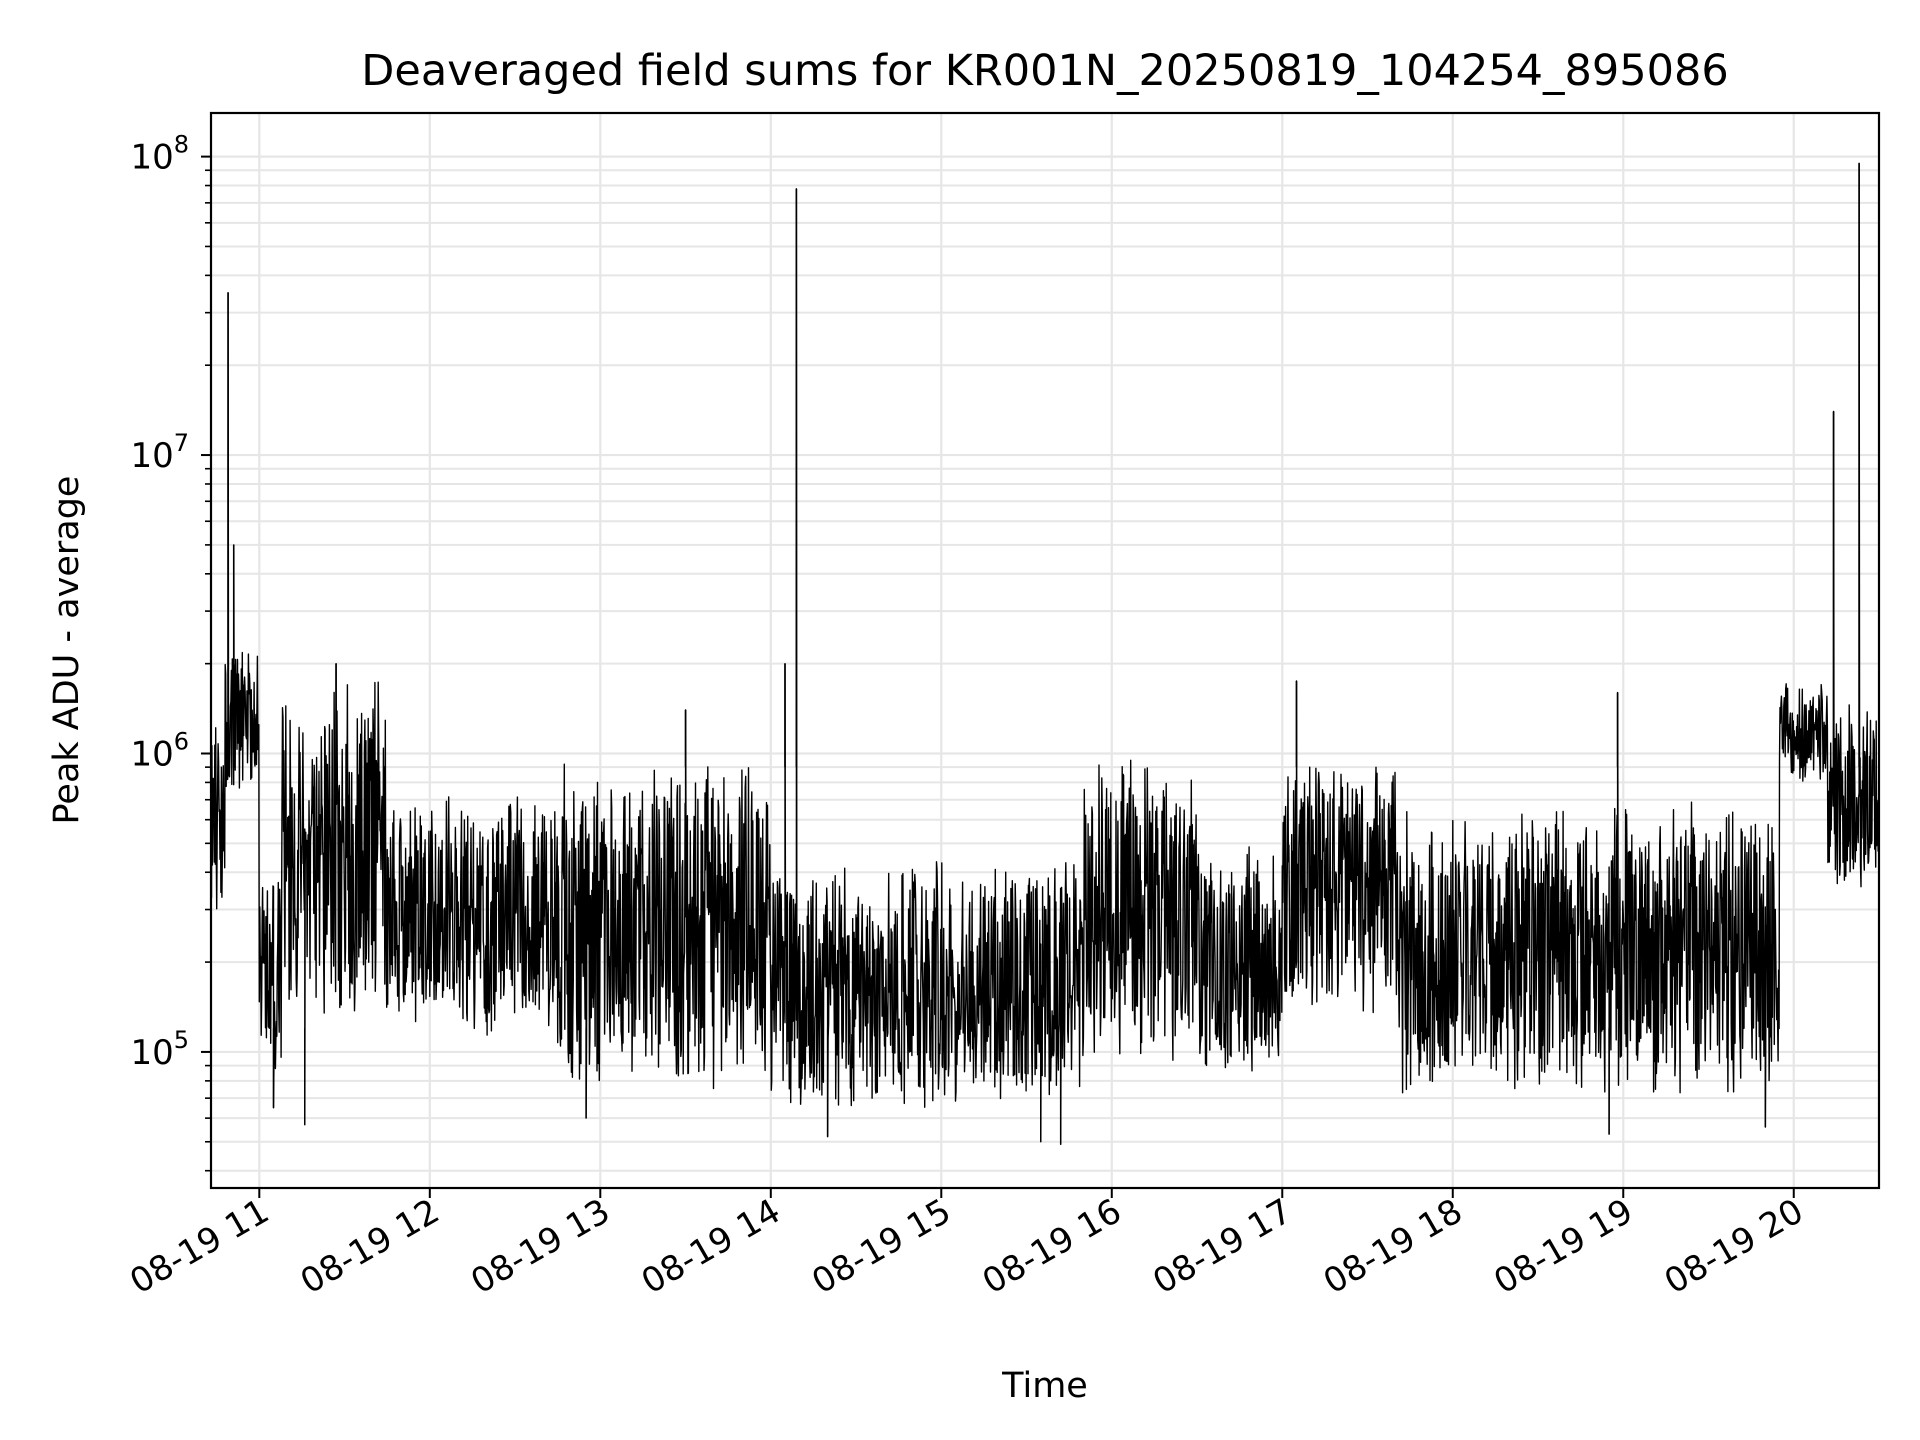 This screenshot has height=1440, width=1920. What do you see at coordinates (181, 741) in the screenshot?
I see `y-tick-exponent: 6` at bounding box center [181, 741].